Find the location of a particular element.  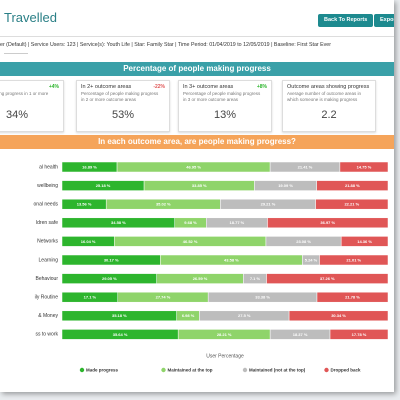

row-label: onal needs is located at coordinates (46, 205).